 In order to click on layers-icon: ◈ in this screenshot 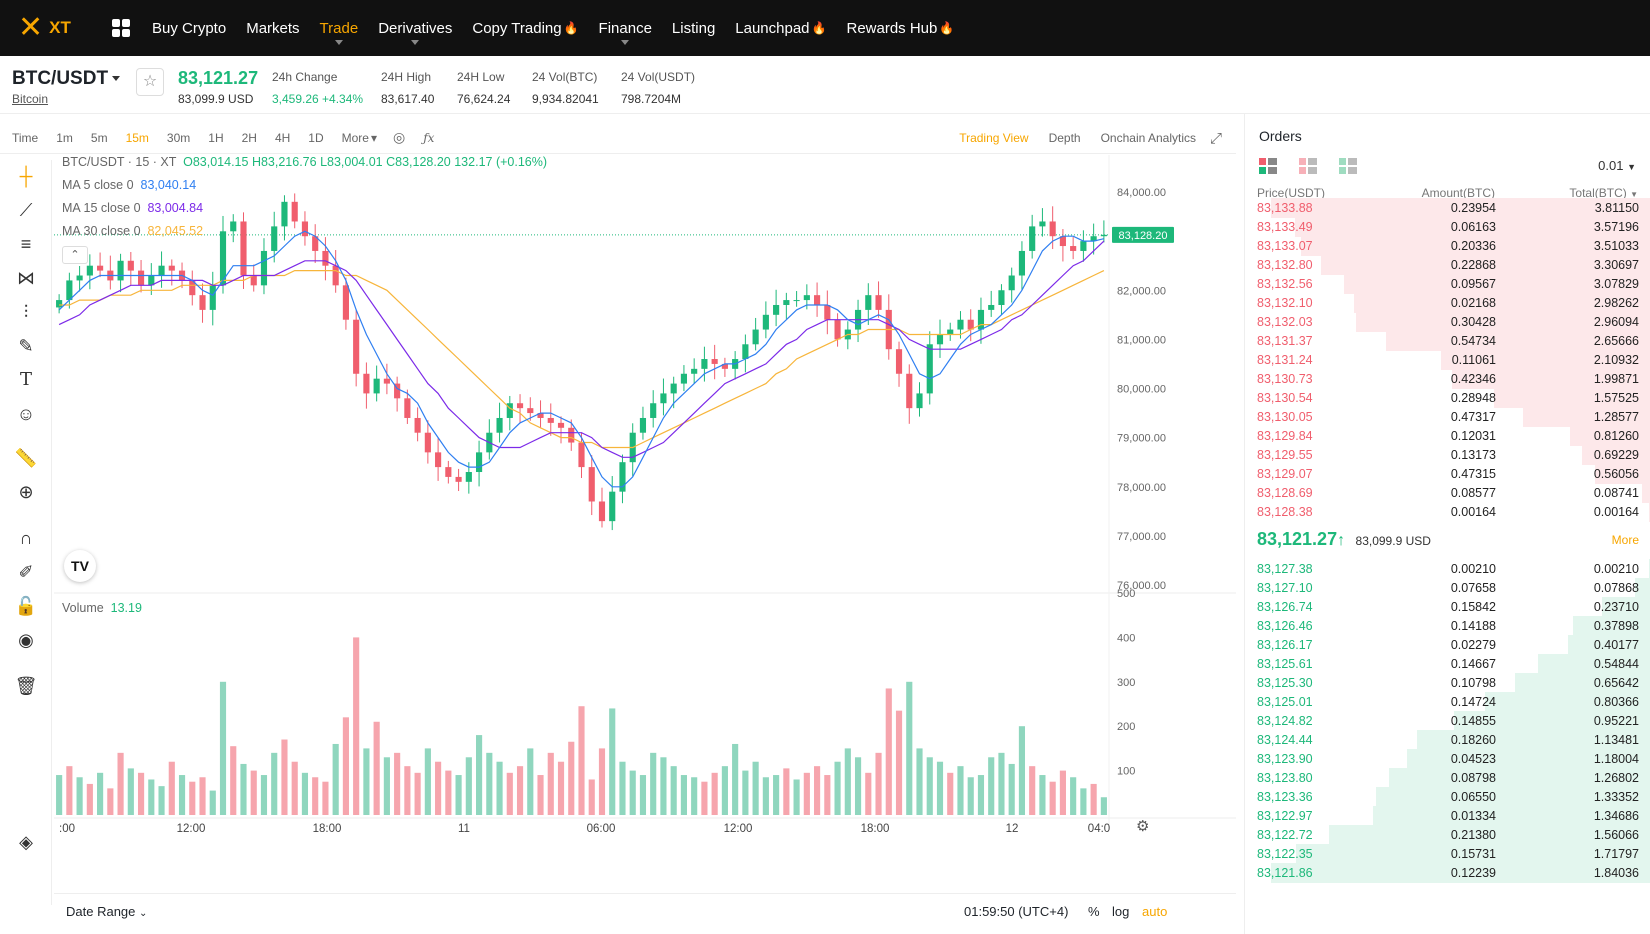, I will do `click(26, 842)`.